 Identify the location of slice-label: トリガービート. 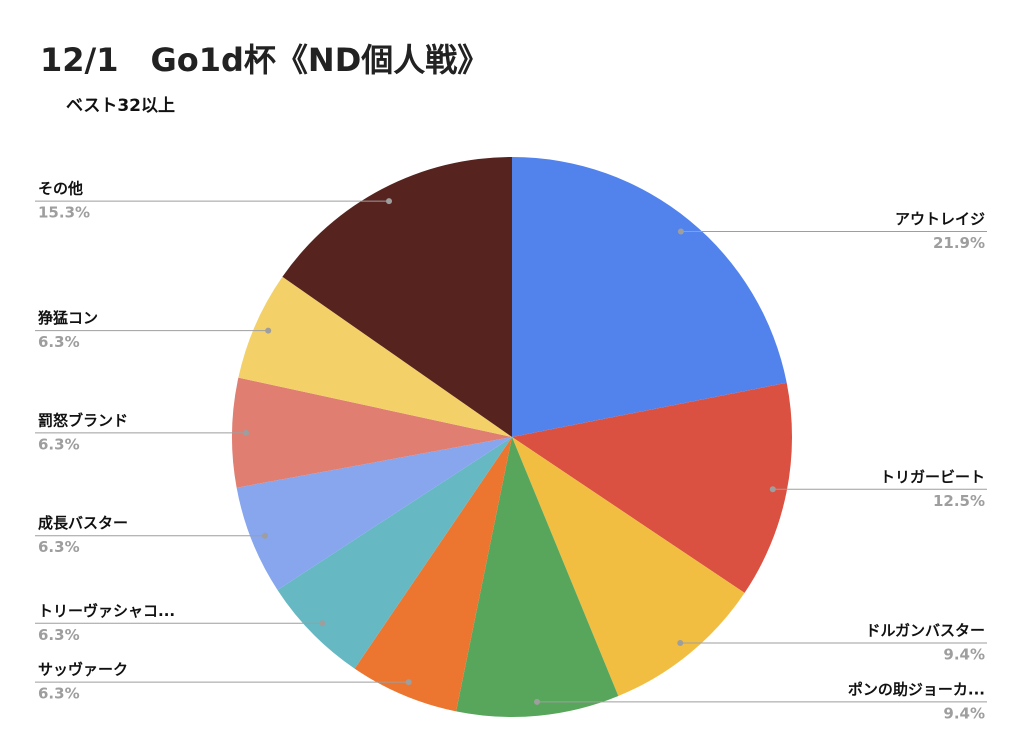
(932, 477).